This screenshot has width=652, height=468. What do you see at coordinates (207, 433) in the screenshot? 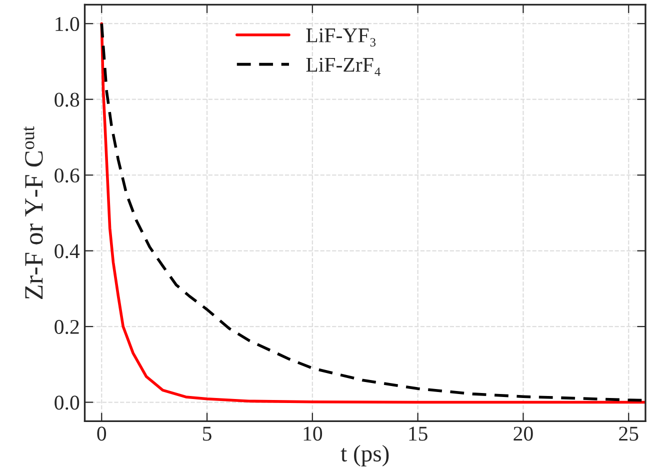
I see `x-tick-label: 5` at bounding box center [207, 433].